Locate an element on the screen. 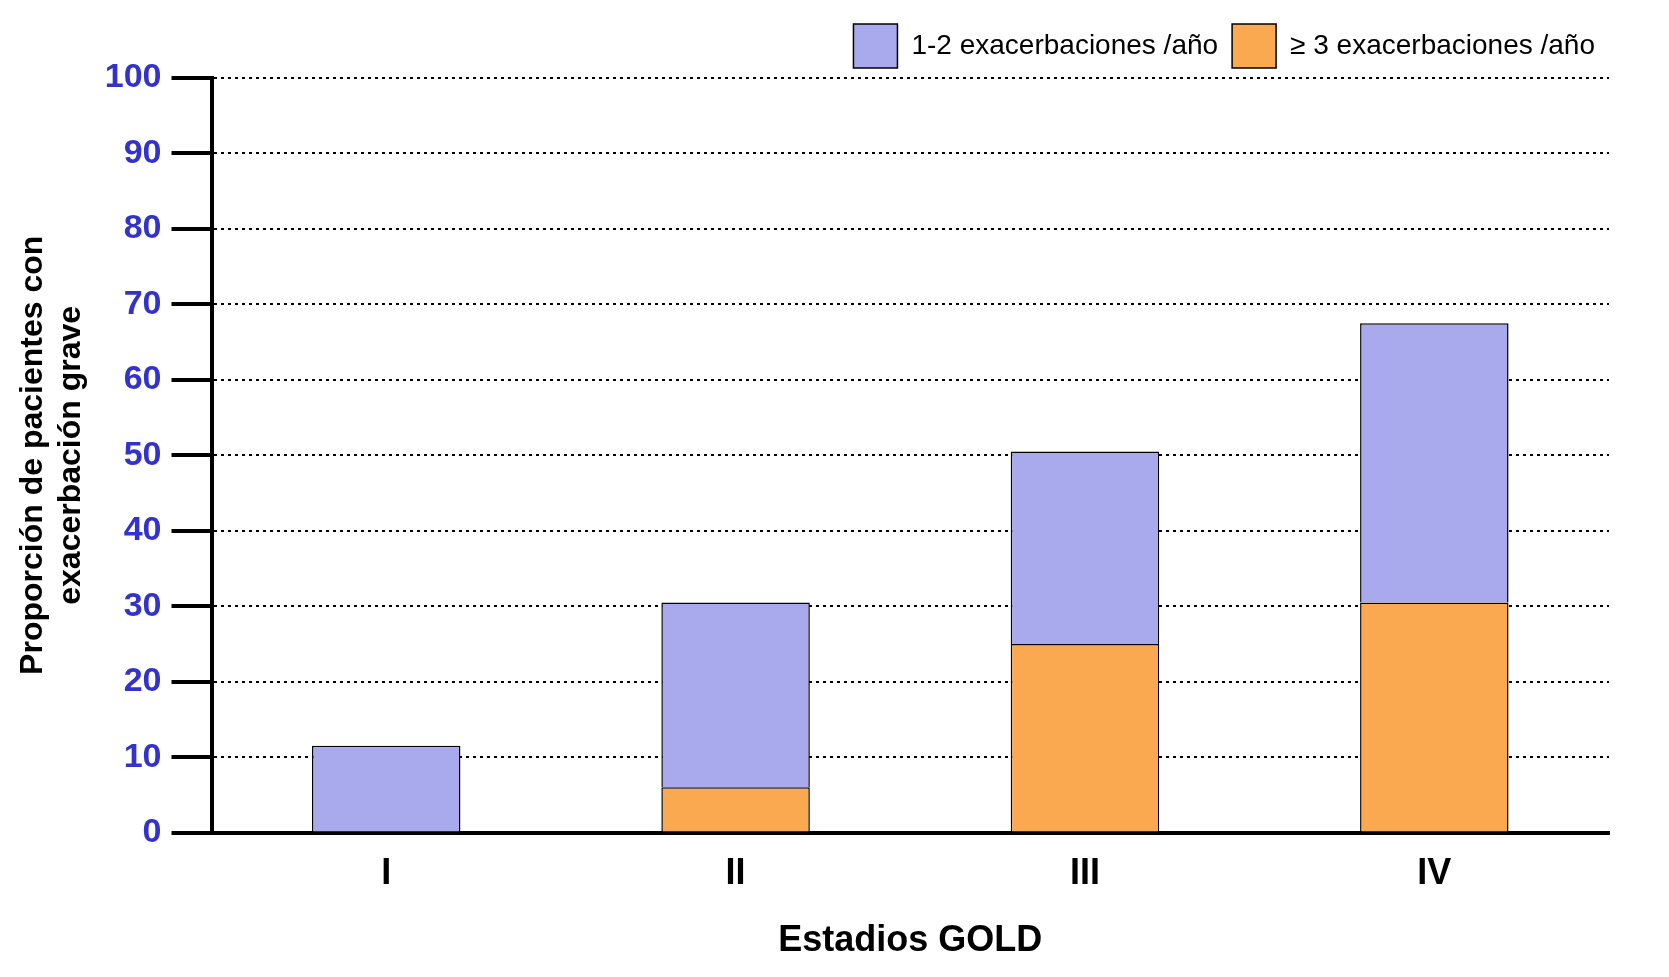 The width and height of the screenshot is (1669, 977). y-tick-label: 40 is located at coordinates (142, 528).